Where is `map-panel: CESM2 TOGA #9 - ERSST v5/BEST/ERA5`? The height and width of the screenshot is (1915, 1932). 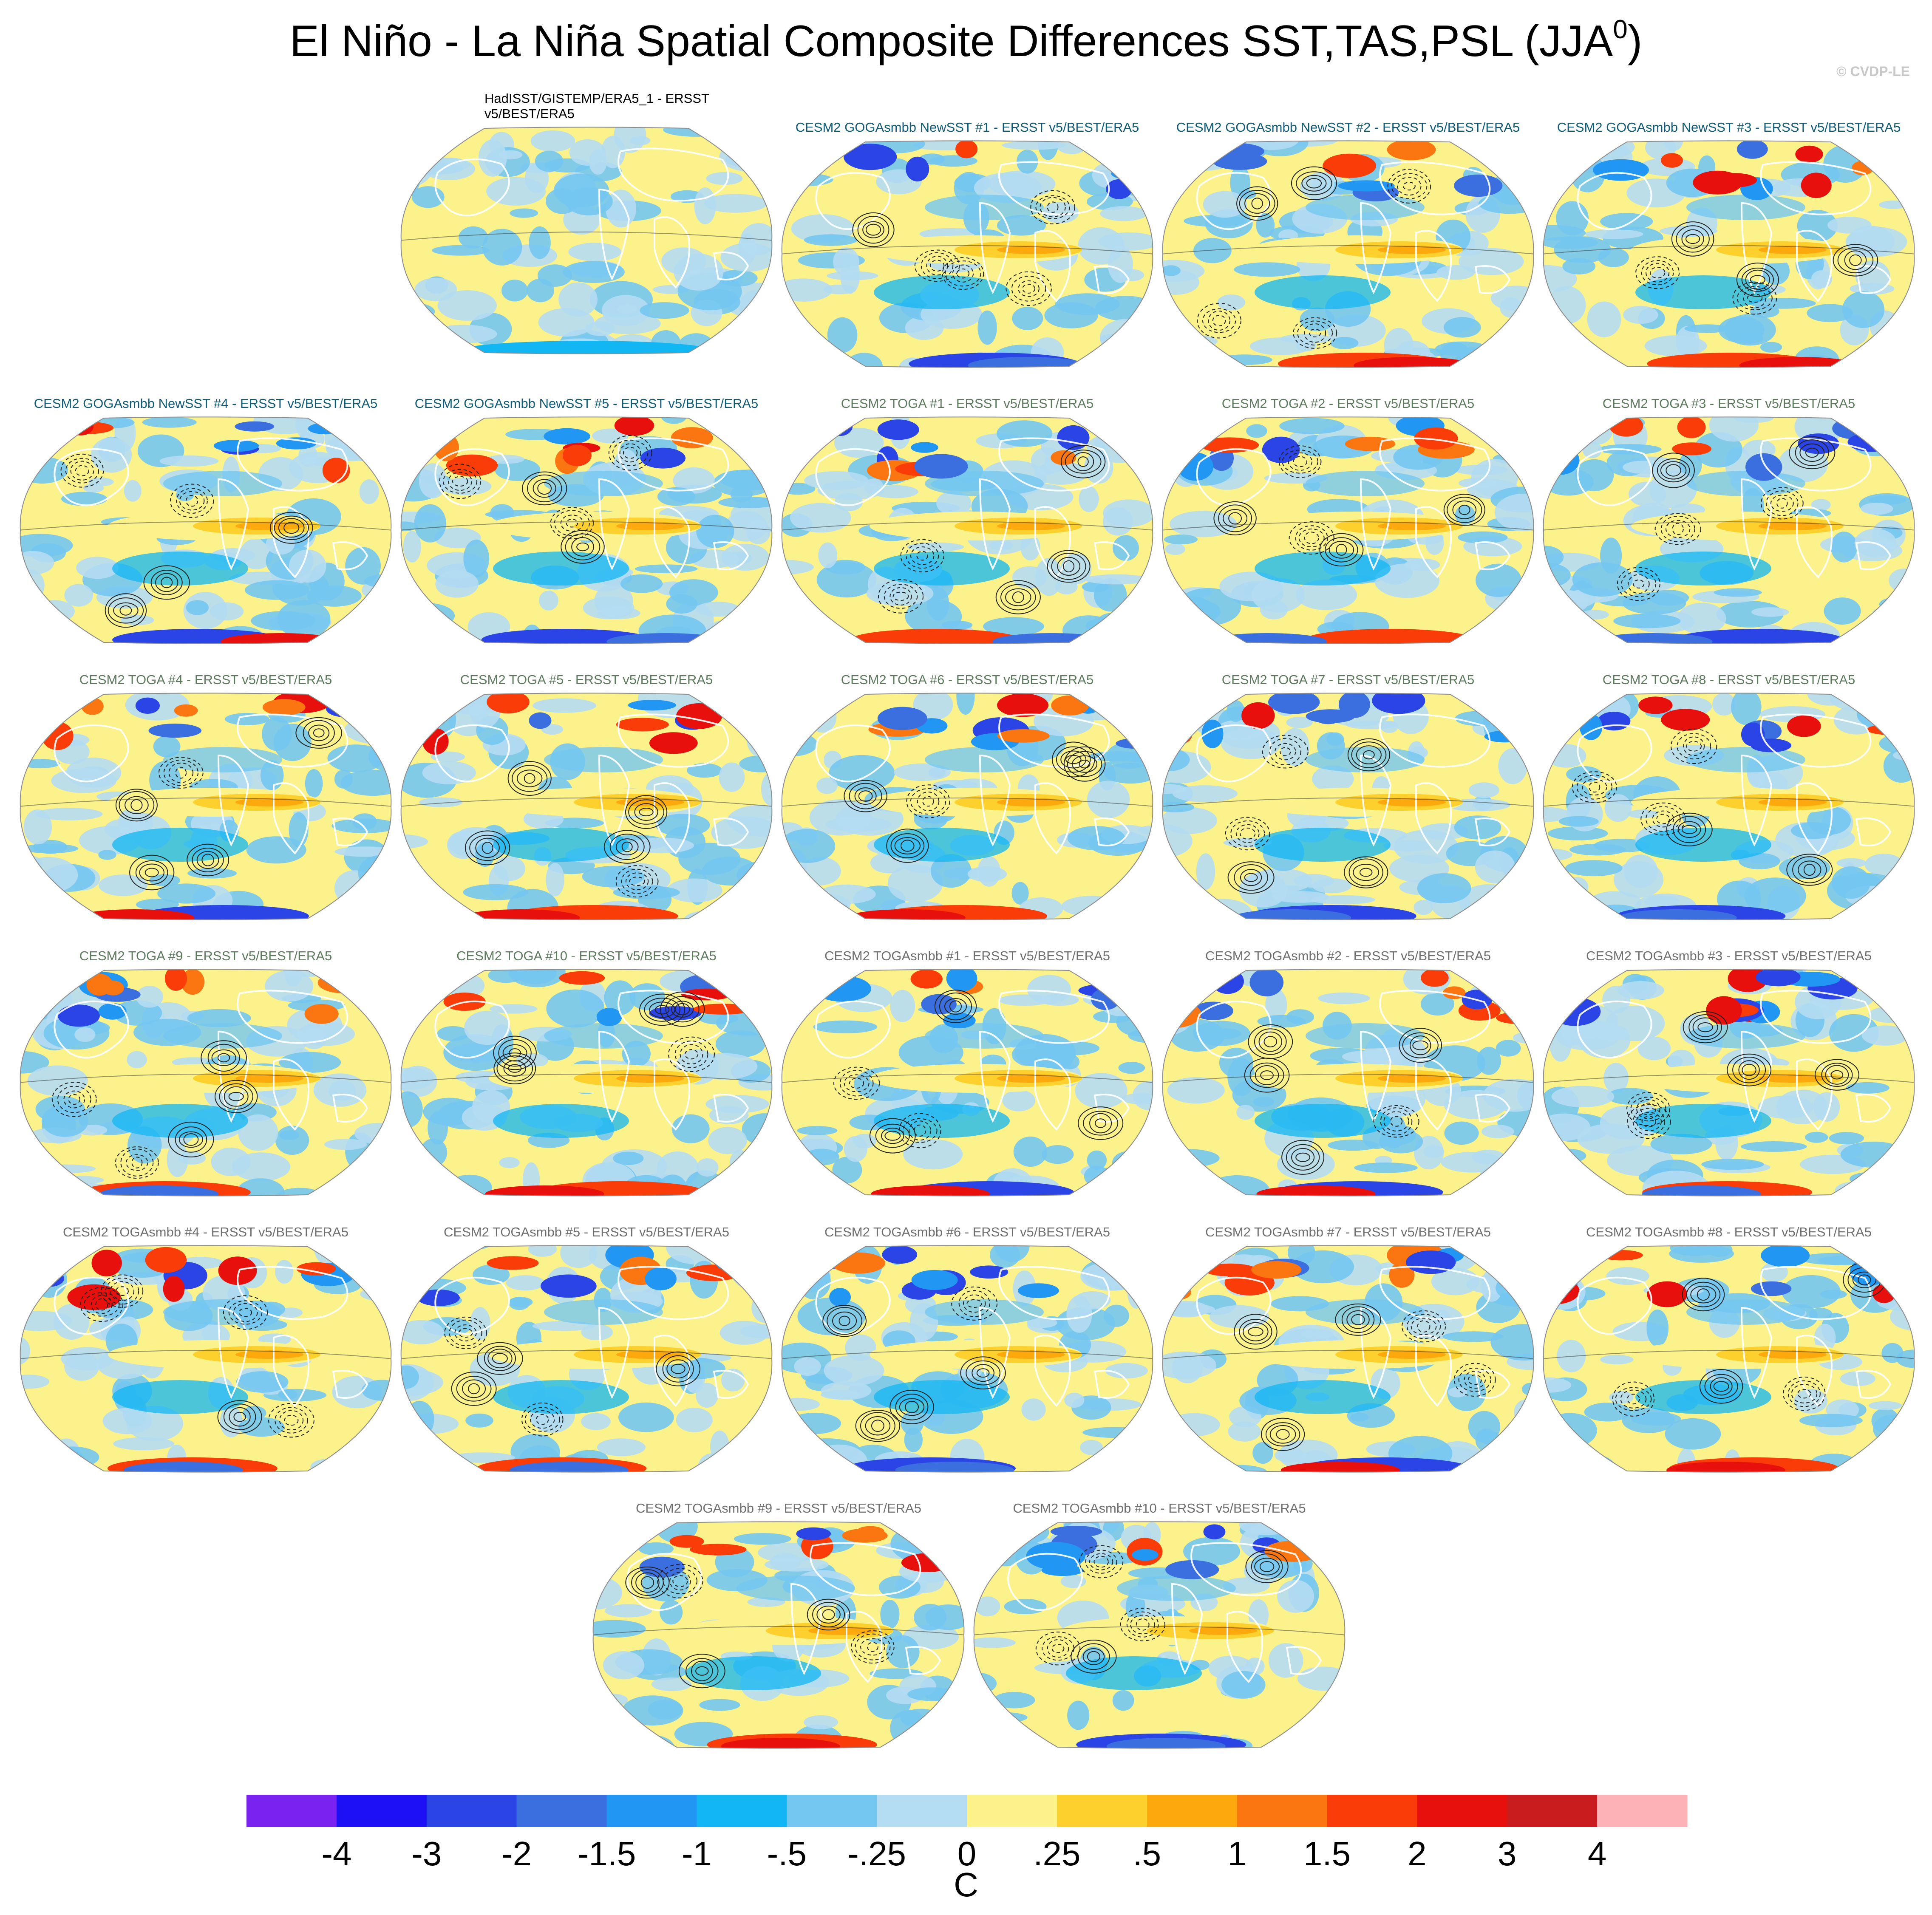 map-panel: CESM2 TOGA #9 - ERSST v5/BEST/ERA5 is located at coordinates (206, 1075).